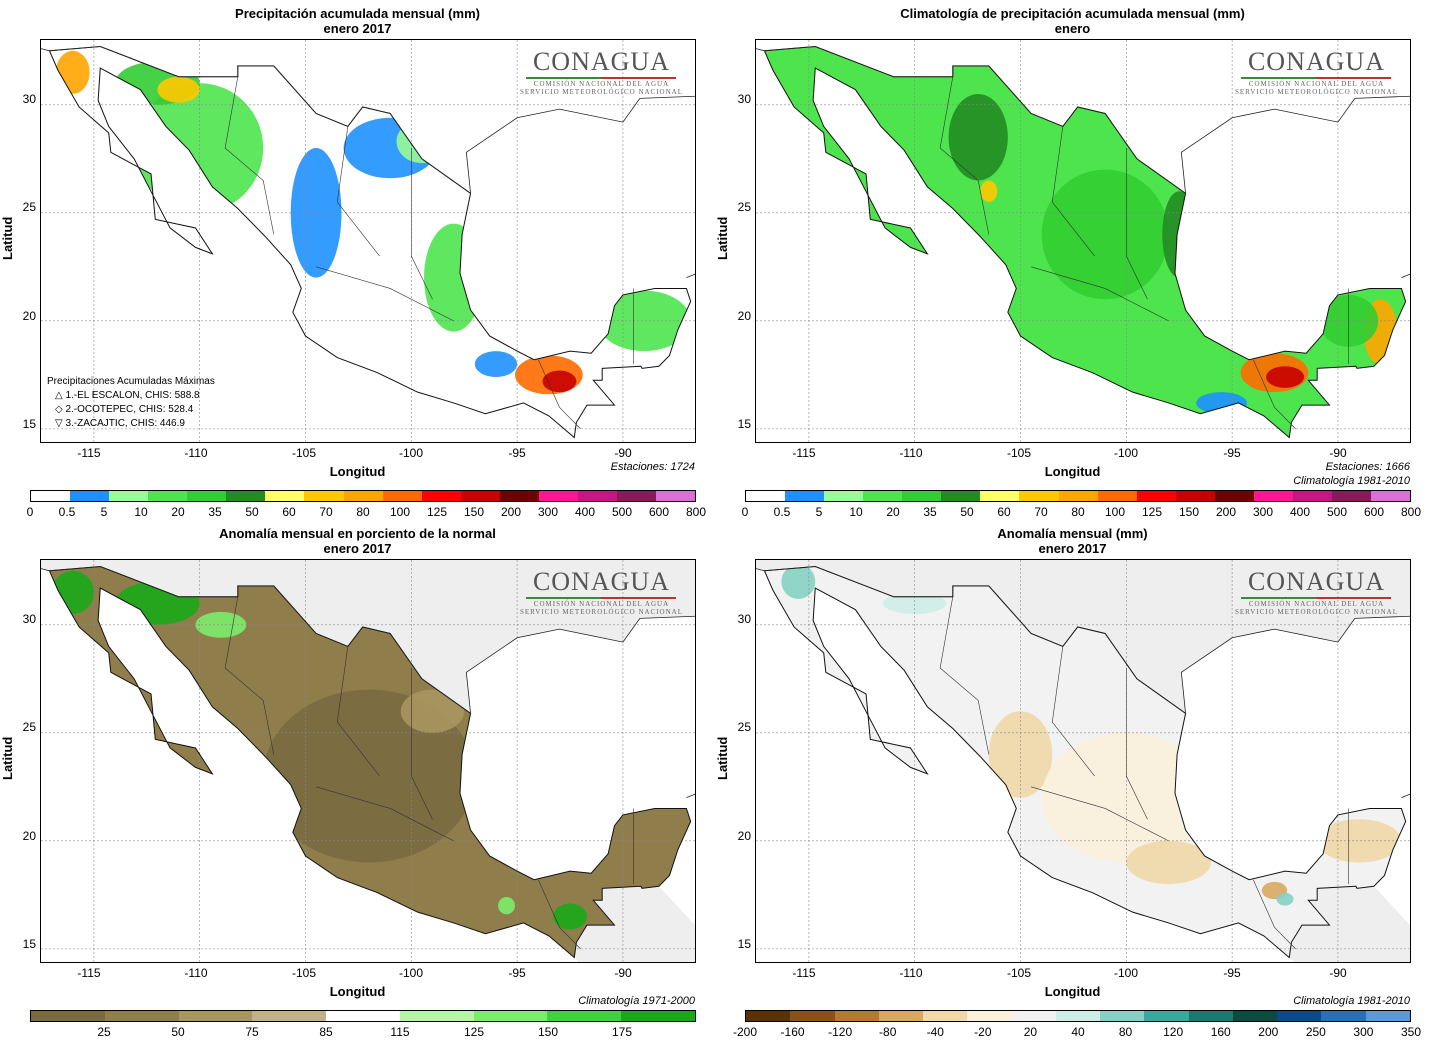 The width and height of the screenshot is (1430, 1040). I want to click on color-bar-label: -200, so click(745, 1032).